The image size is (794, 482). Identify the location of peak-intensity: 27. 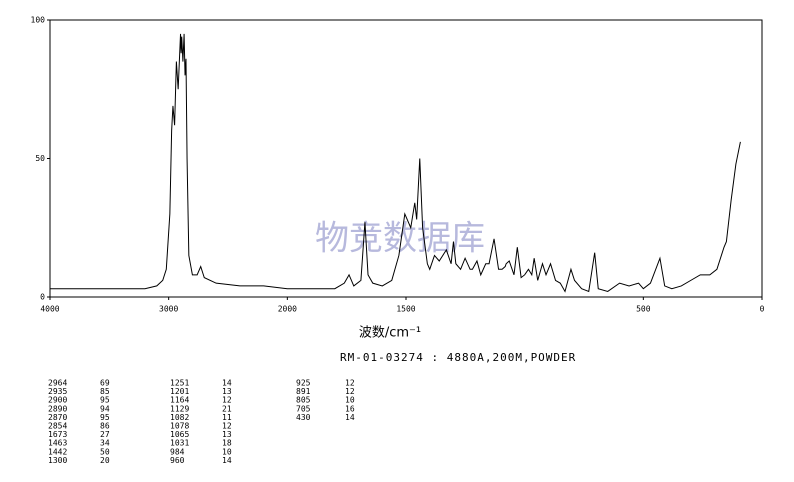
(105, 434).